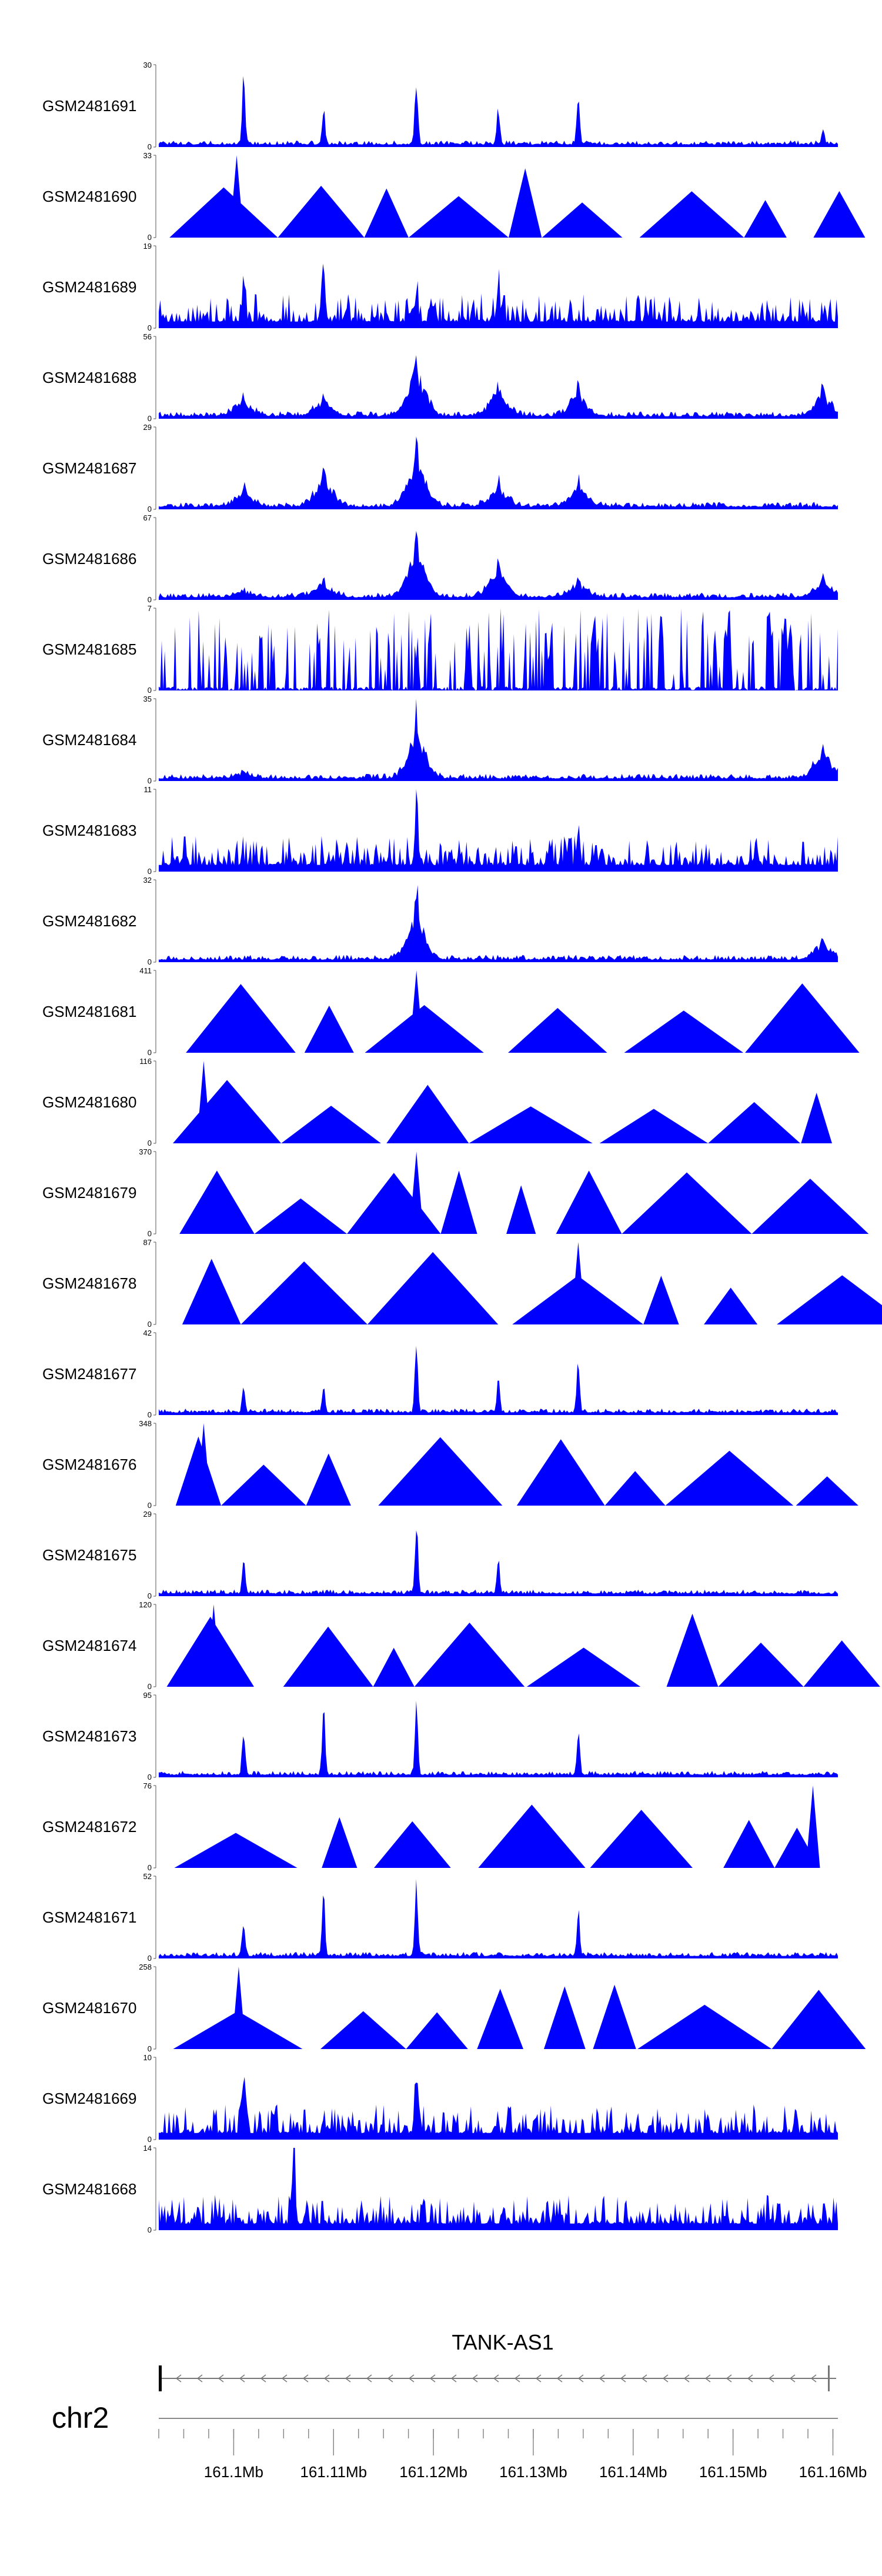 This screenshot has width=882, height=2576. I want to click on track-GSM2481684: GSM2481684 35 0, so click(440, 740).